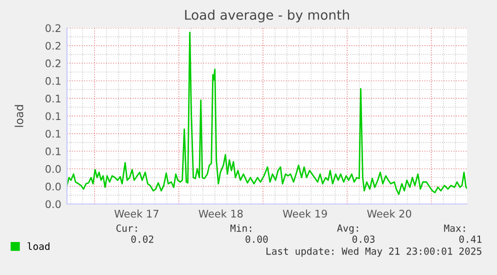 The image size is (497, 275). What do you see at coordinates (39, 246) in the screenshot?
I see `legend-label: load` at bounding box center [39, 246].